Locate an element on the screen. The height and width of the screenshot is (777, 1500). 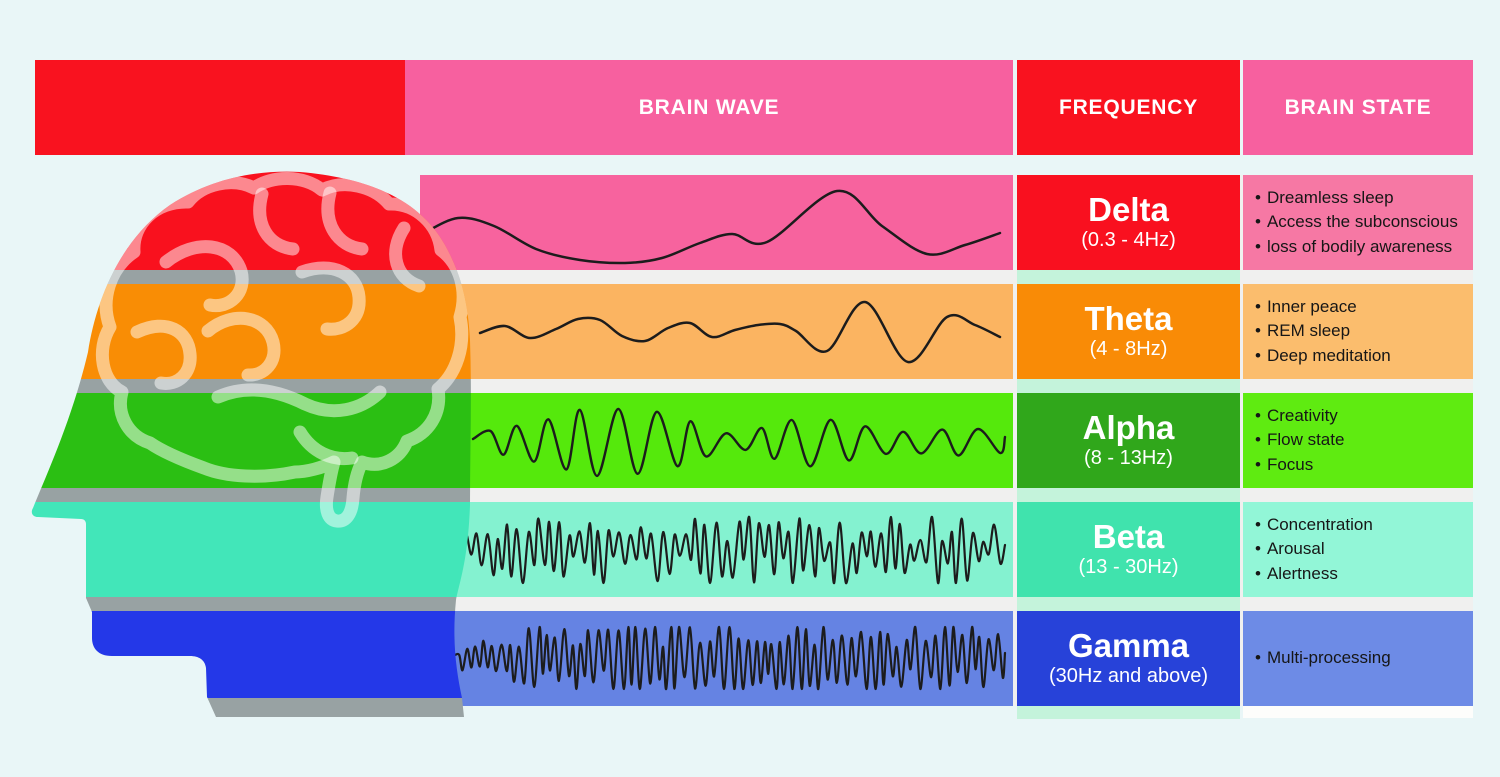
brain-state-item: • Dreamless sleep is located at coordinates (1364, 198).